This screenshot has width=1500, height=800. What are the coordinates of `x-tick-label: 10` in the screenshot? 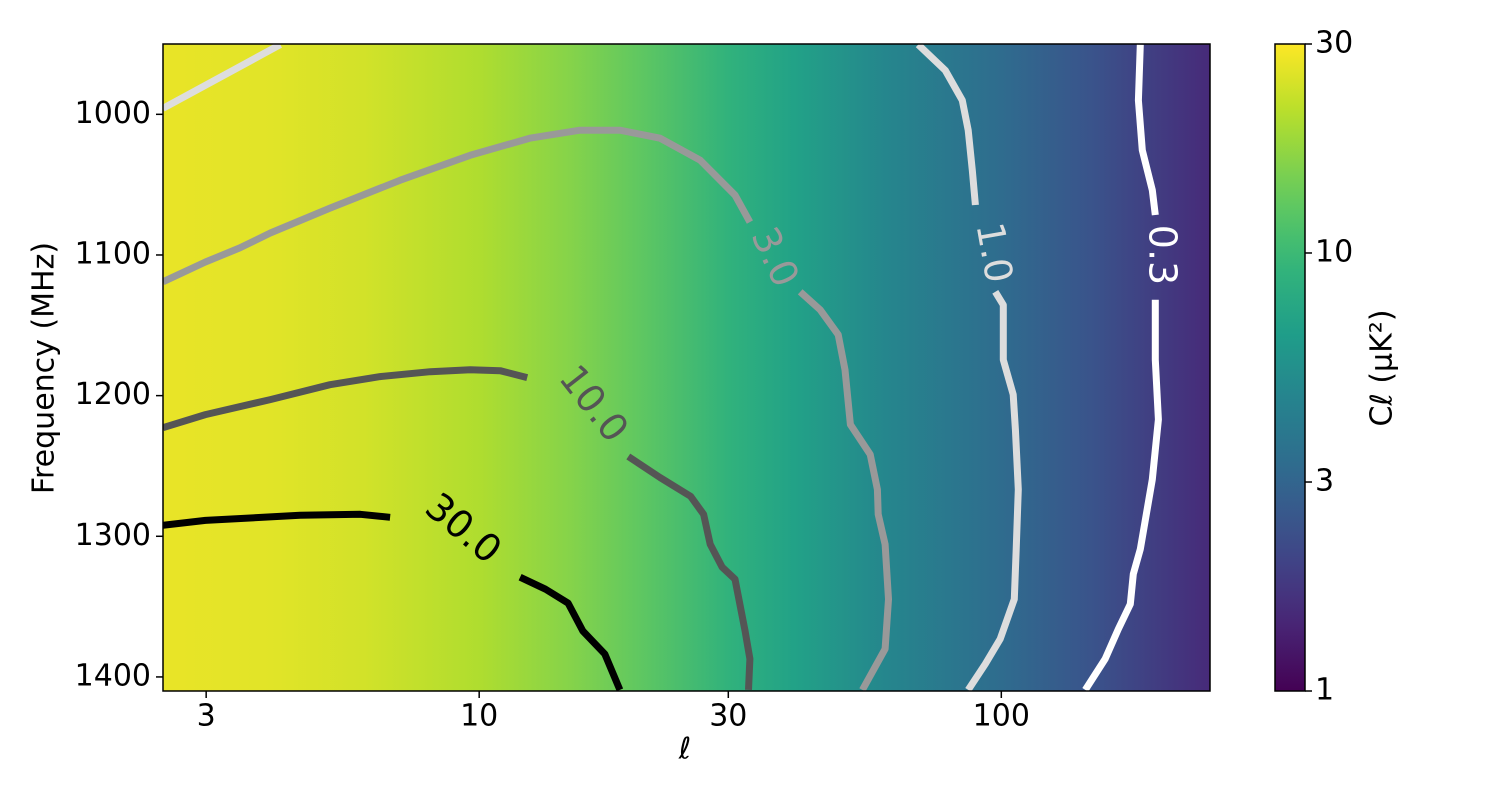 It's located at (479, 716).